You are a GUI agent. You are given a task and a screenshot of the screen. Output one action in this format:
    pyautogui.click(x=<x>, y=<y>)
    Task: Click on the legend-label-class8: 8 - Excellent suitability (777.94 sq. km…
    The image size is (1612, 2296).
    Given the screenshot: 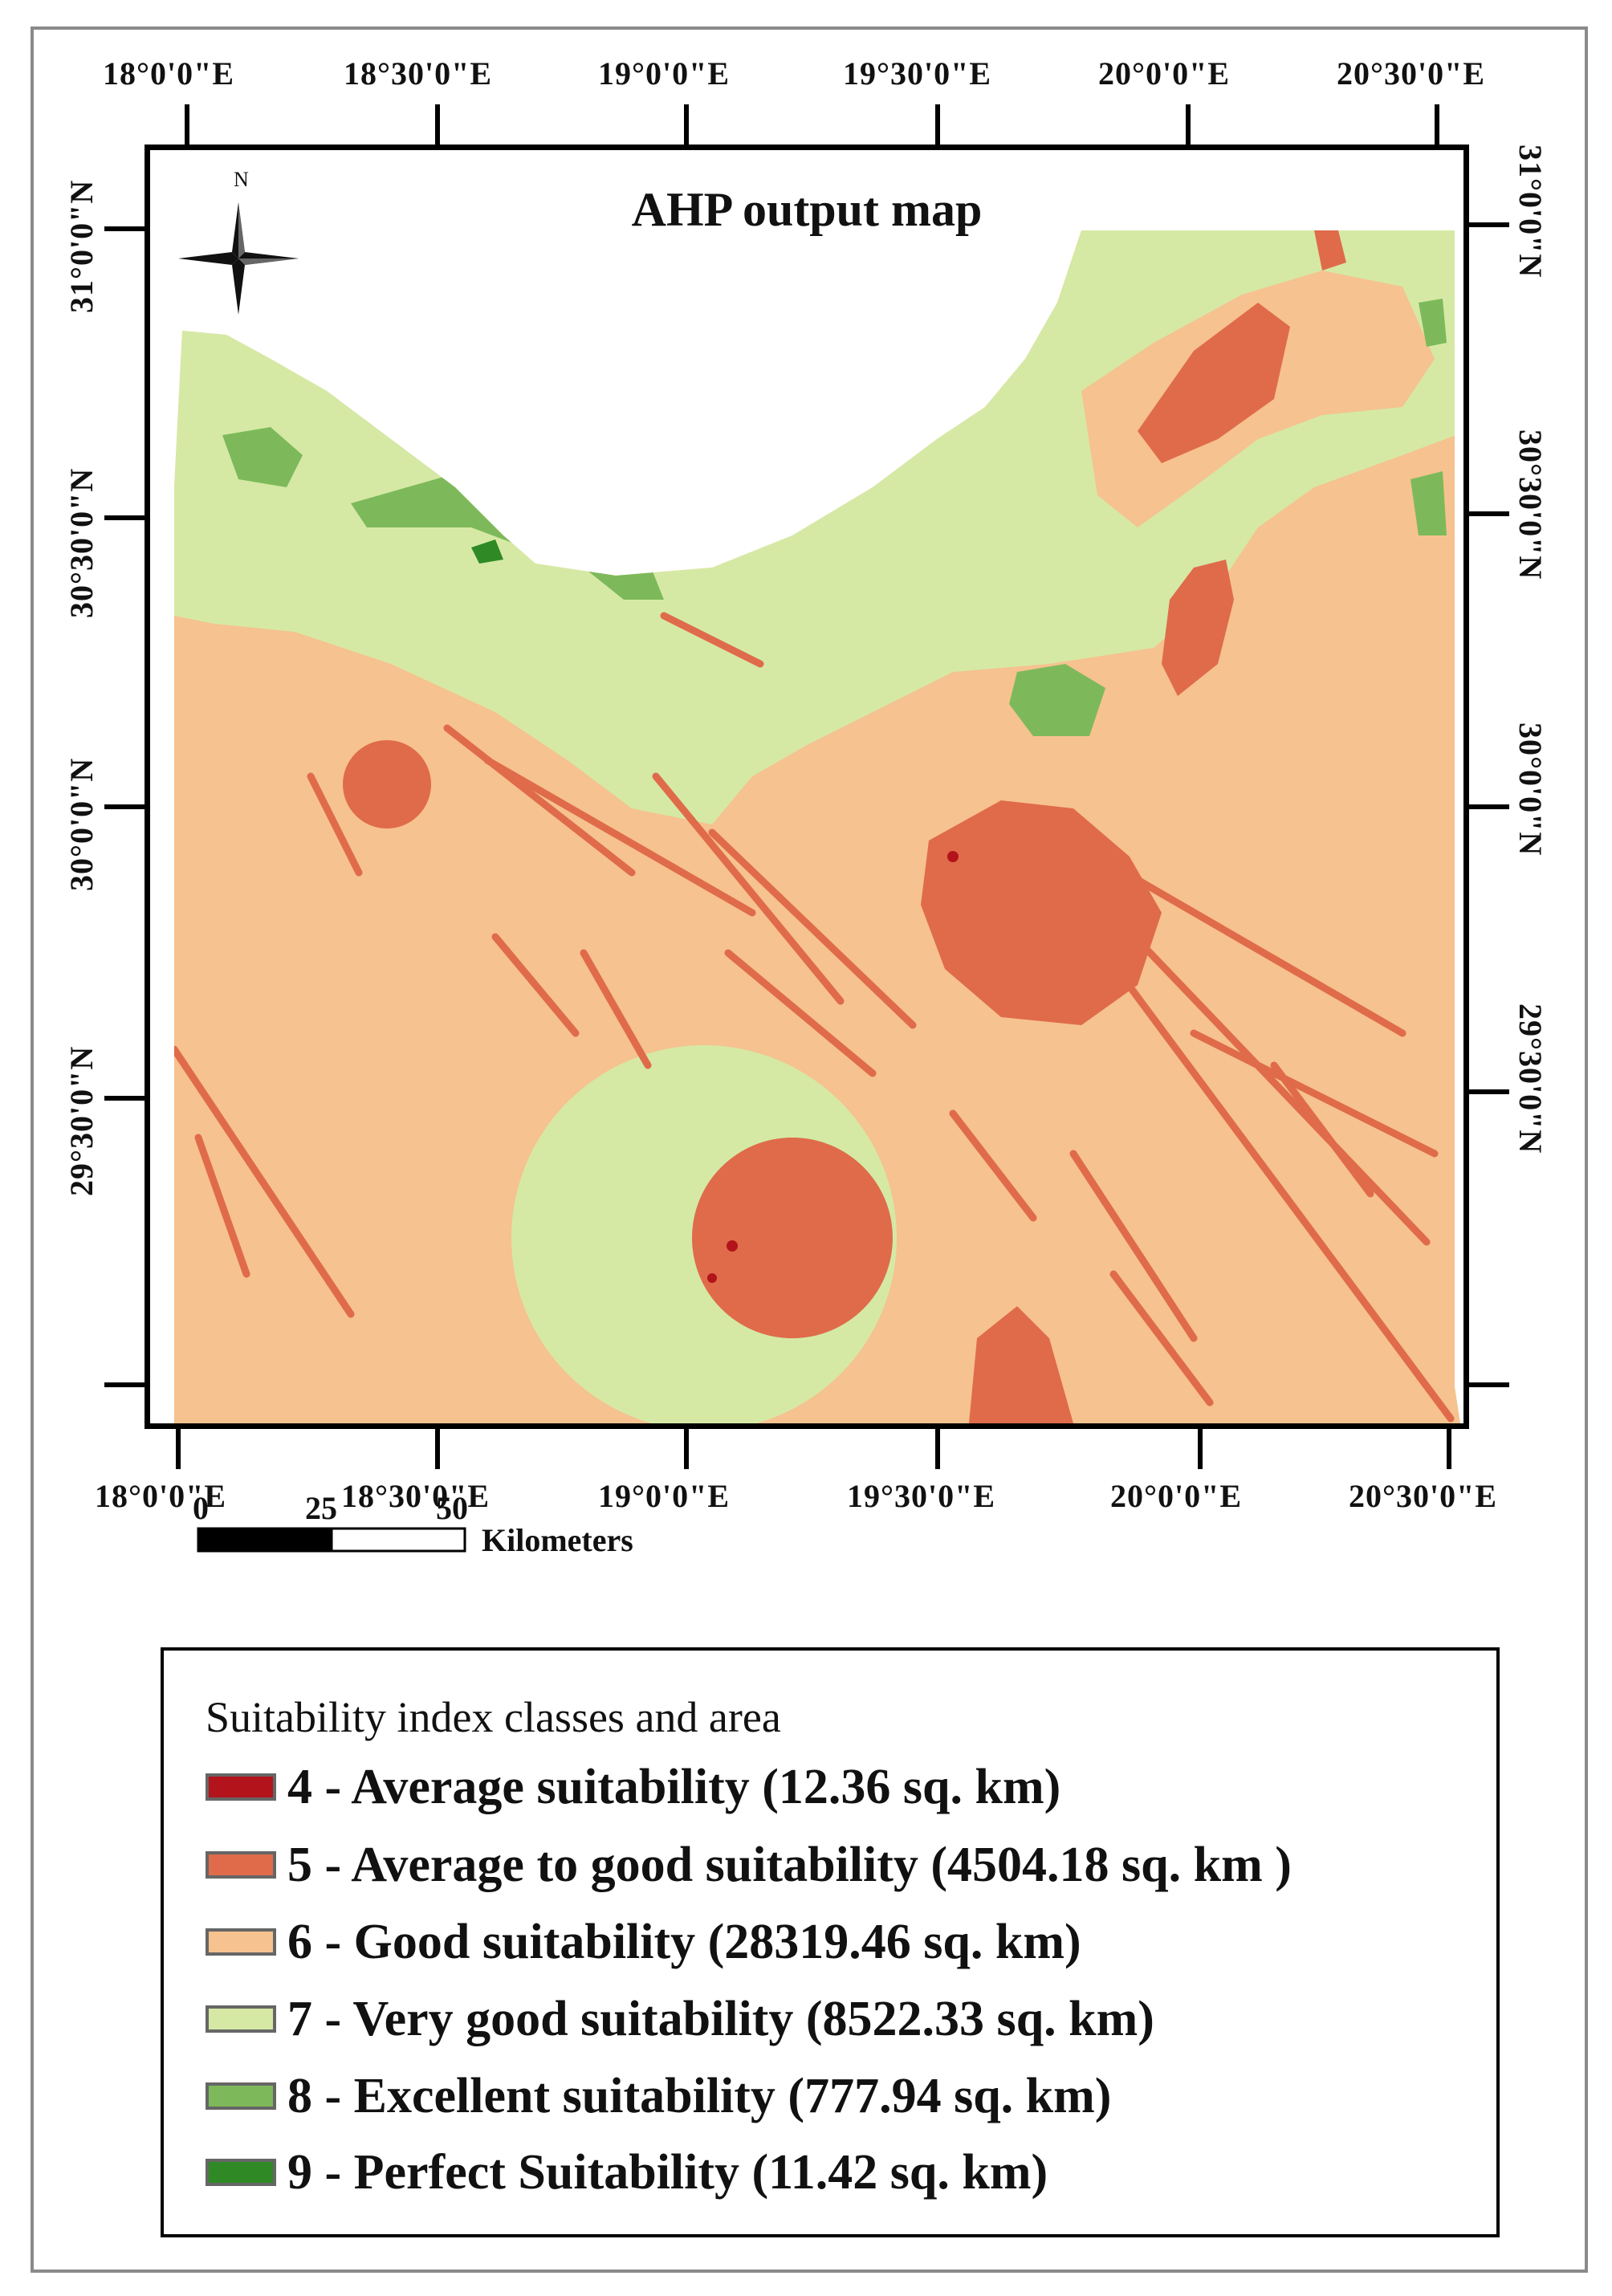 What is the action you would take?
    pyautogui.click(x=699, y=2096)
    